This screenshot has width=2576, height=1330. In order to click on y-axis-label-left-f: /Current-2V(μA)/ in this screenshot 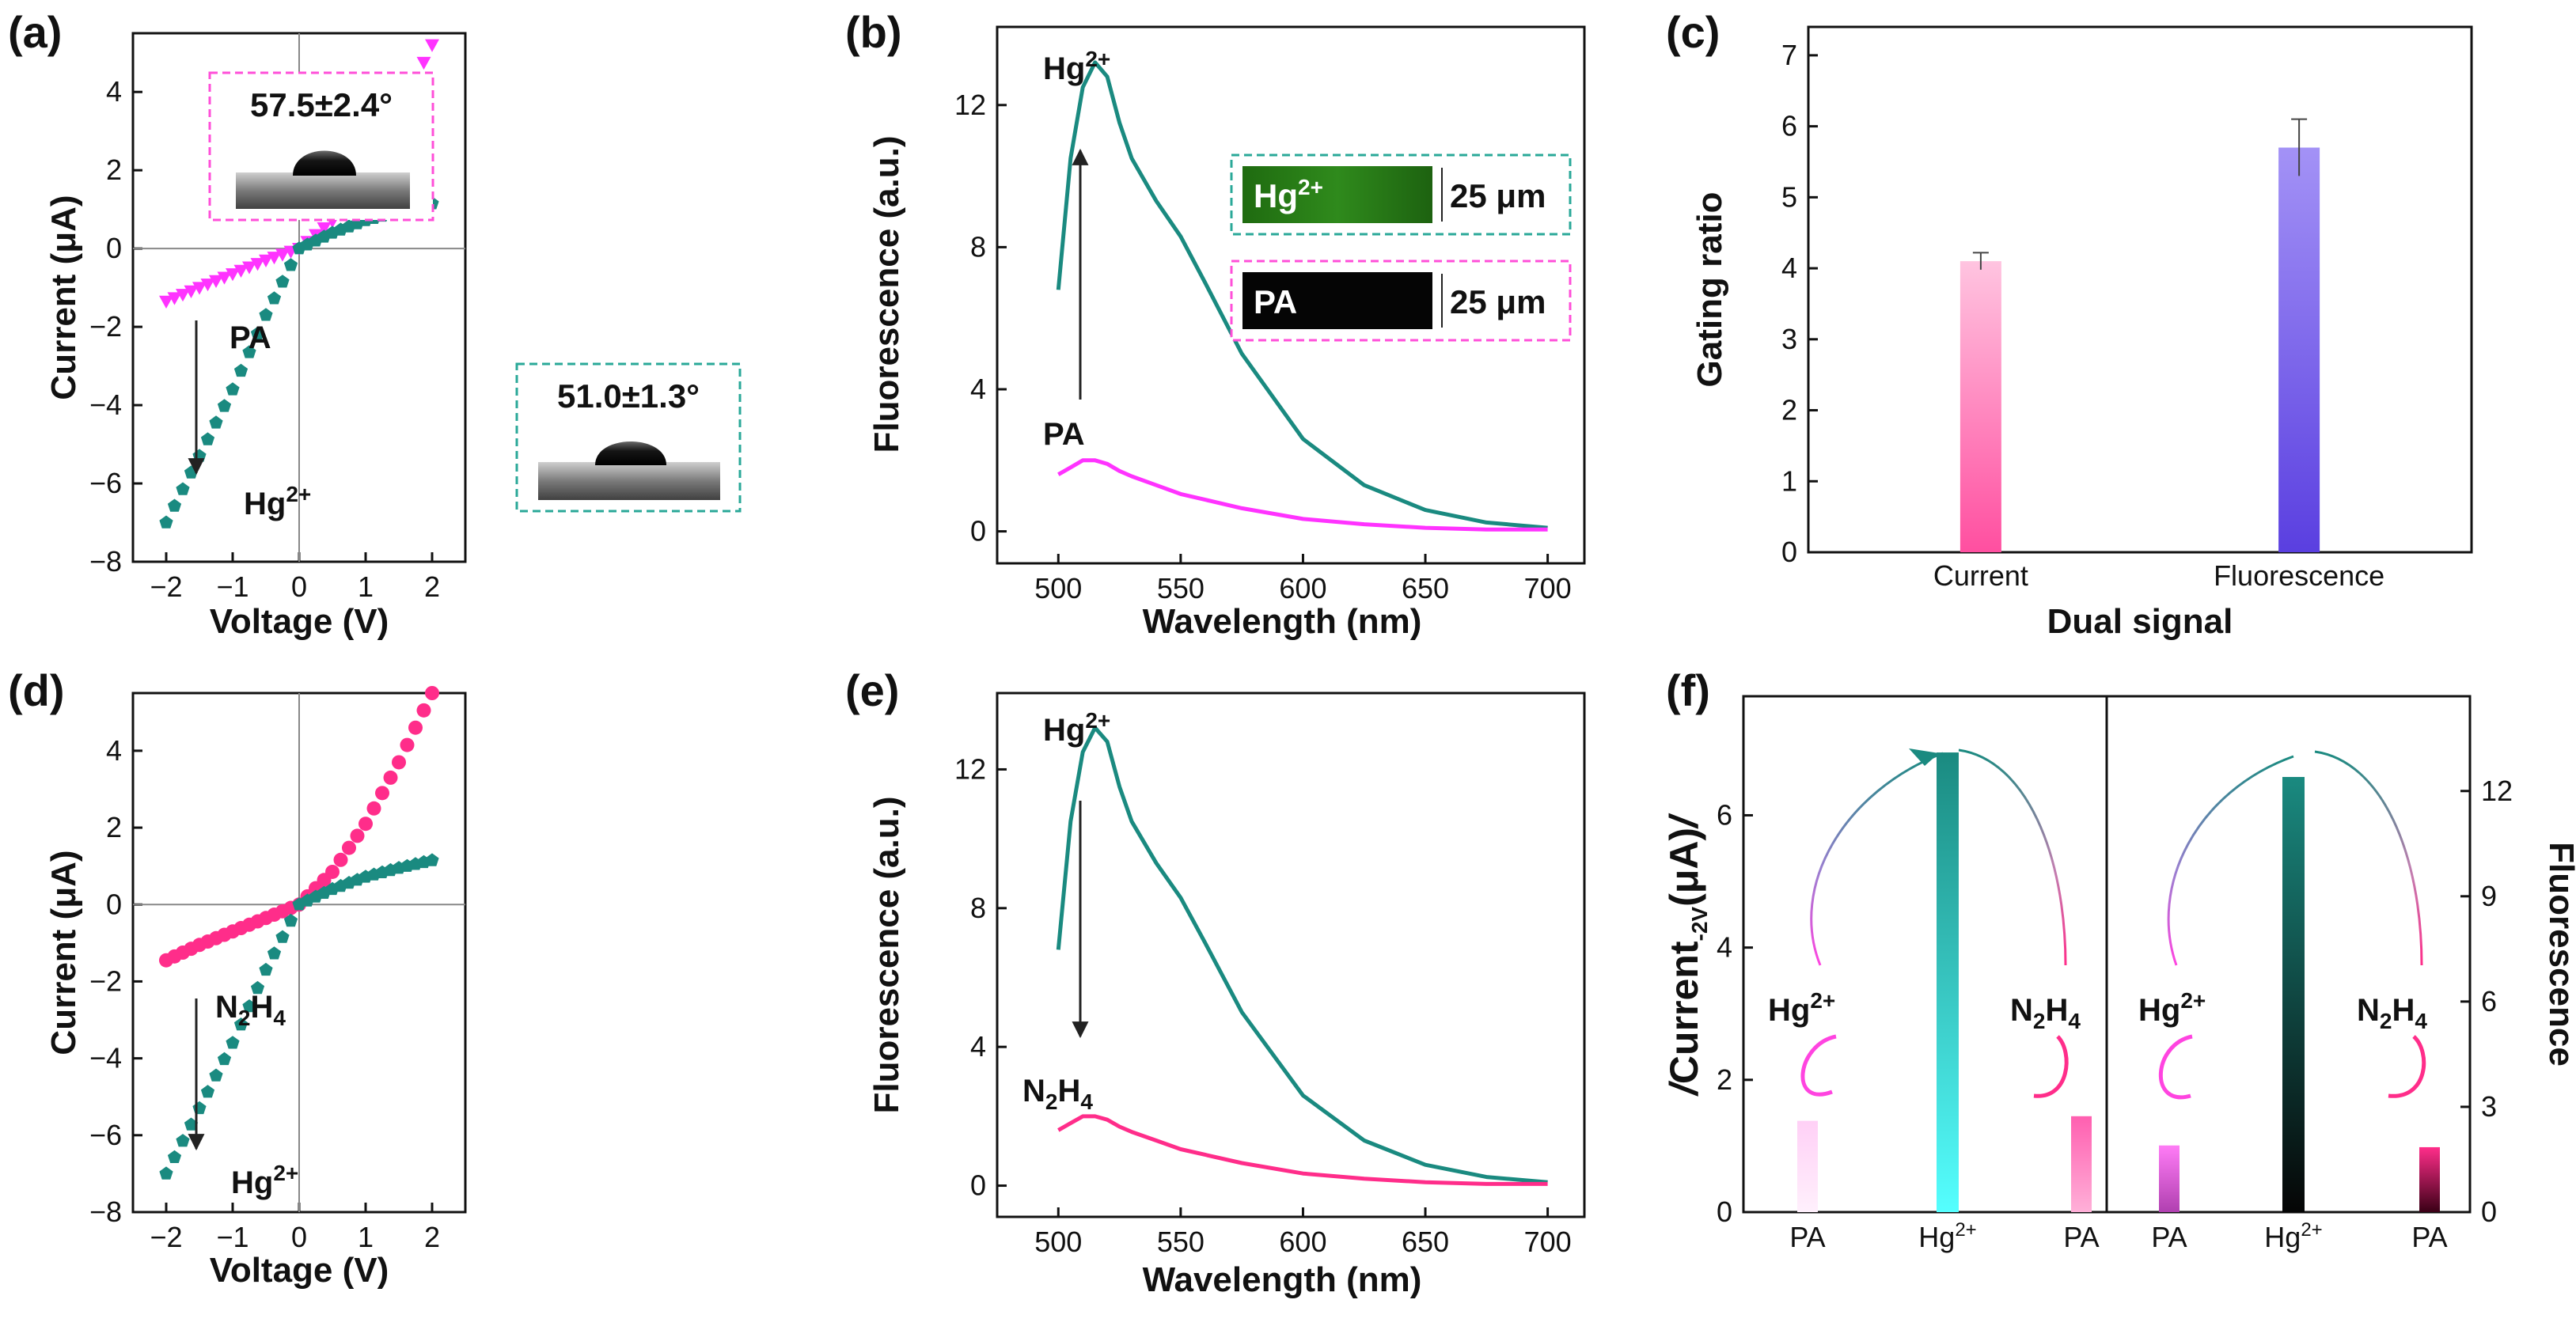, I will do `click(1687, 955)`.